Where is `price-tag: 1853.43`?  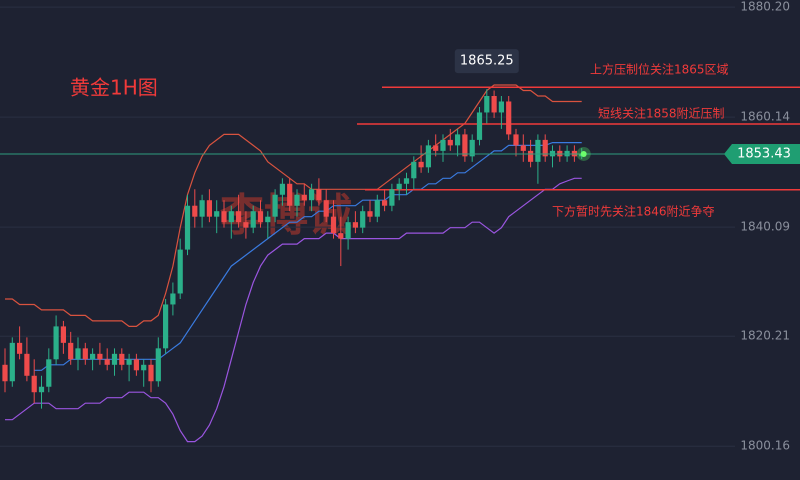 price-tag: 1853.43 is located at coordinates (764, 153).